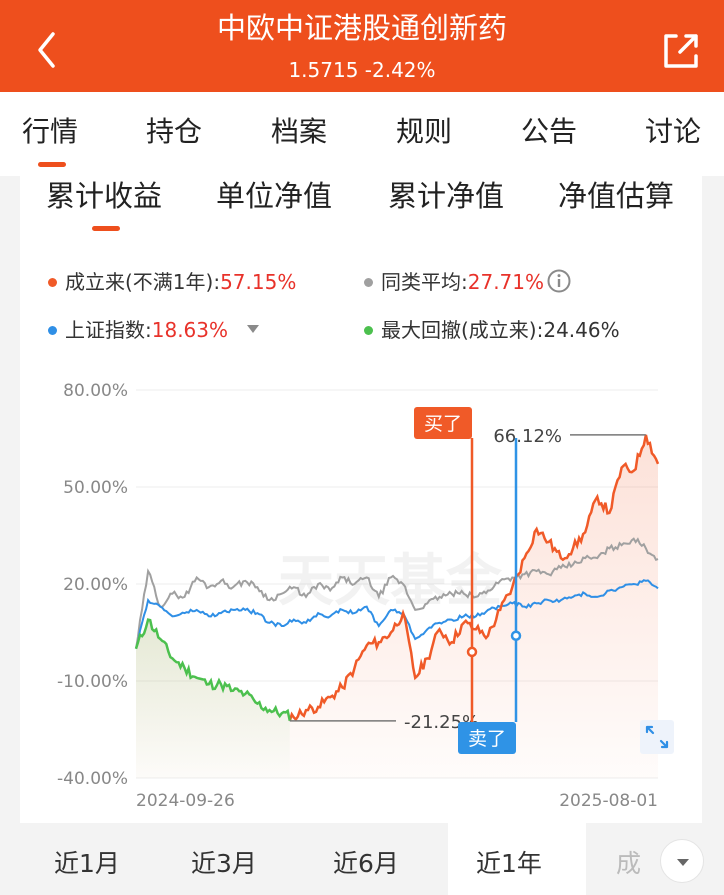 The image size is (724, 895). I want to click on sell-marker-label: 卖了, so click(487, 739).